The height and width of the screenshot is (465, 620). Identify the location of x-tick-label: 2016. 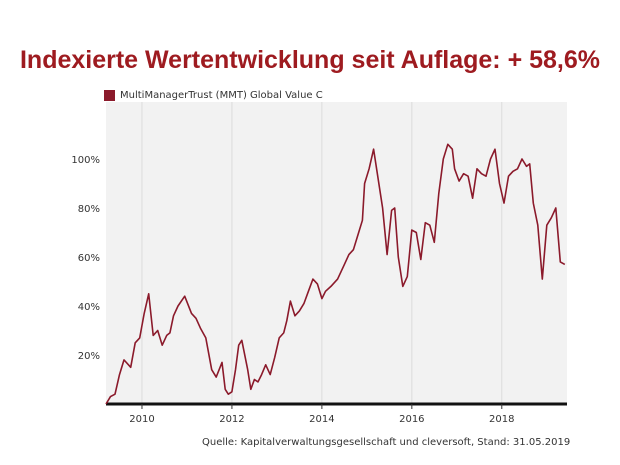
(411, 419).